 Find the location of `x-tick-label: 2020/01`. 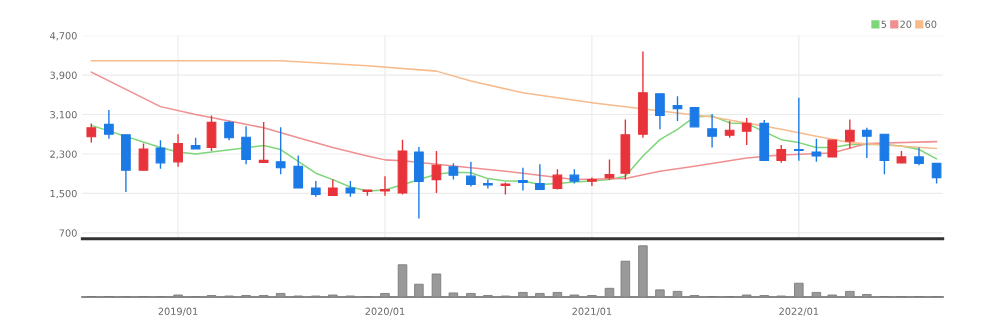

x-tick-label: 2020/01 is located at coordinates (385, 311).